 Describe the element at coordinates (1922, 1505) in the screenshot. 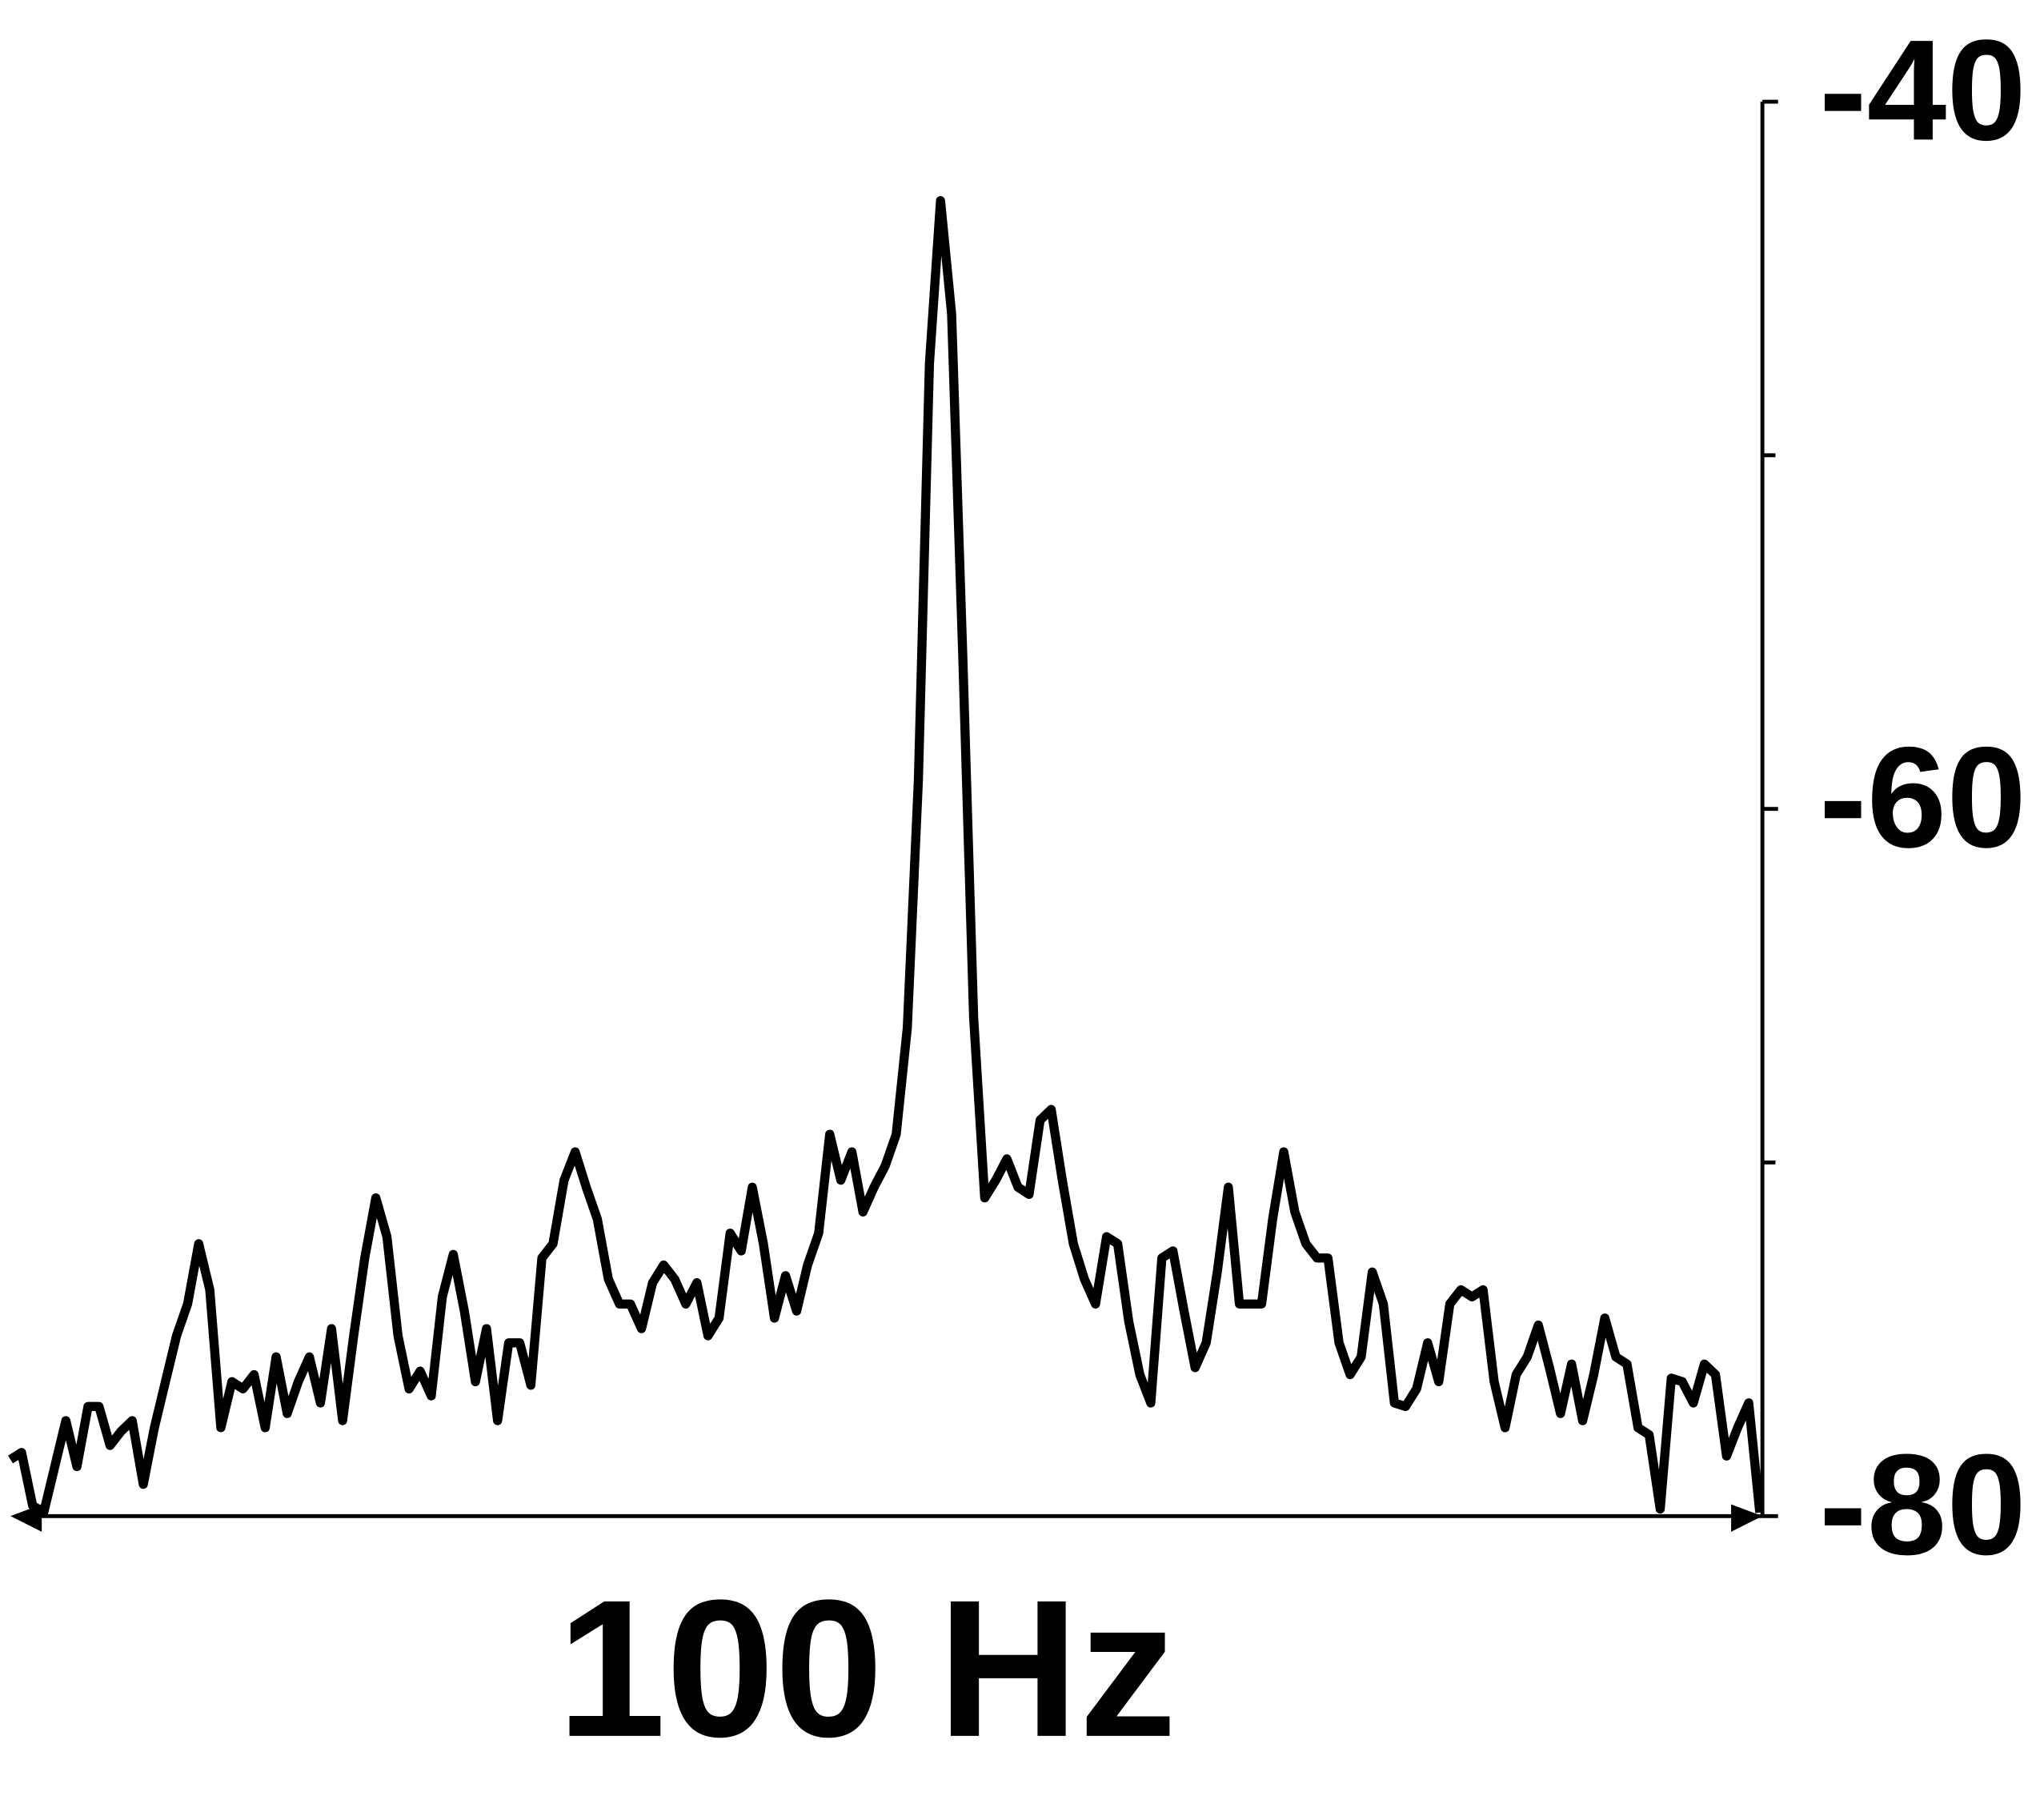

I see `y-tick-label: -80` at that location.